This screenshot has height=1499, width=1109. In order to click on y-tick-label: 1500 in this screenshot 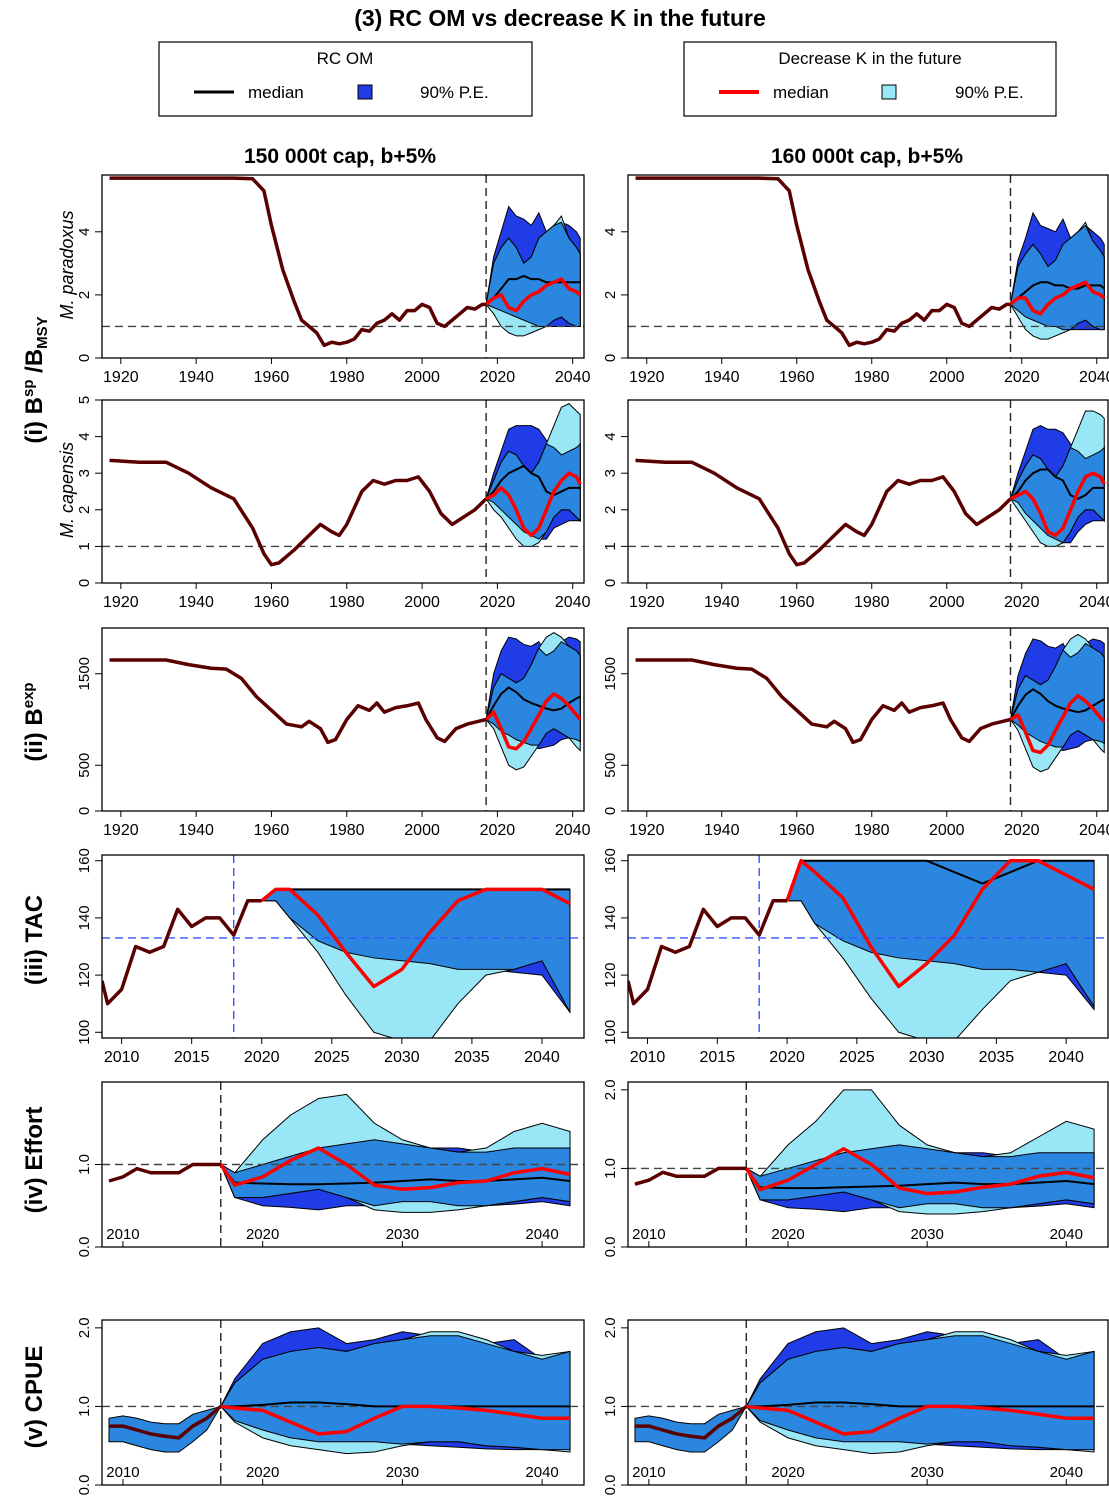, I will do `click(84, 673)`.